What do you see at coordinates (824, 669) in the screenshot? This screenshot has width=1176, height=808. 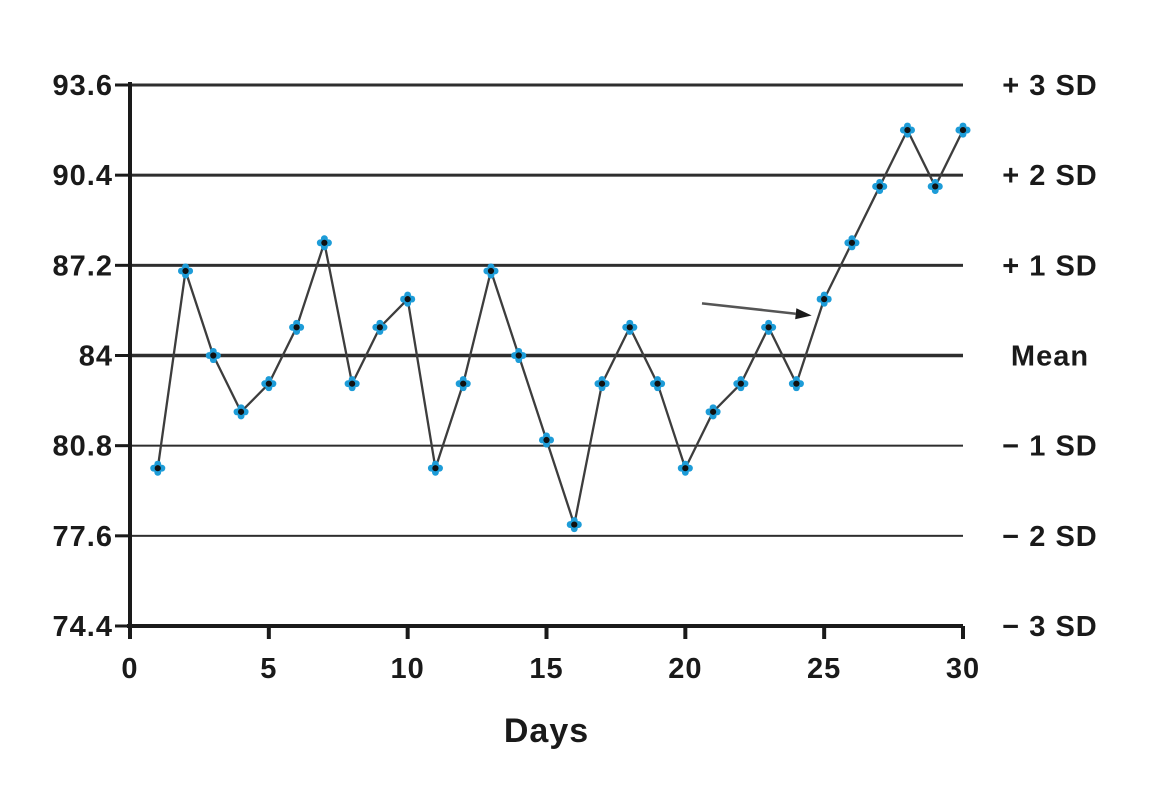 I see `x-tick-label: 25` at bounding box center [824, 669].